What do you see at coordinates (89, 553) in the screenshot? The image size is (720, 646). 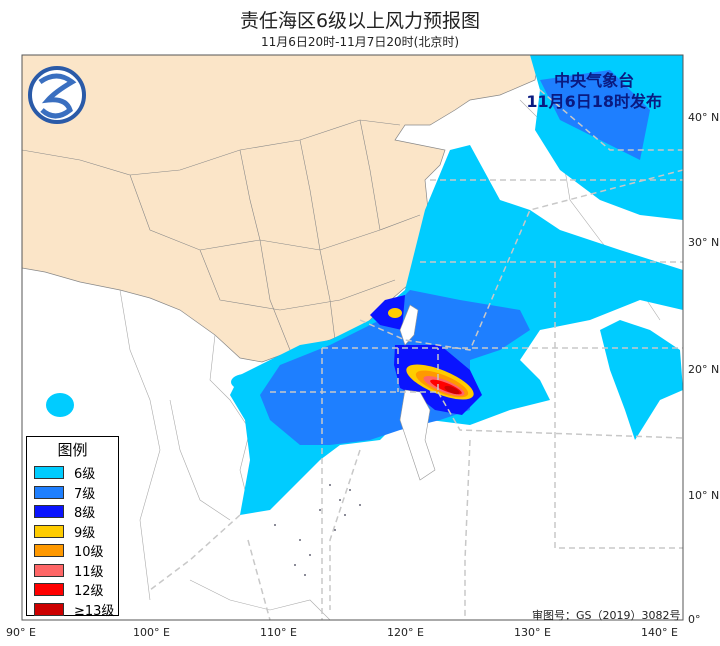 I see `legend-label: 10级` at bounding box center [89, 553].